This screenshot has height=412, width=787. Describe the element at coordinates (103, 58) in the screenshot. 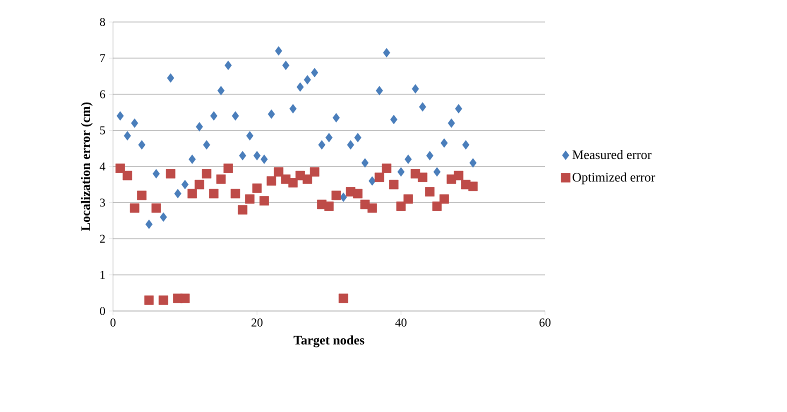

I see `y-tick-label: 7` at that location.